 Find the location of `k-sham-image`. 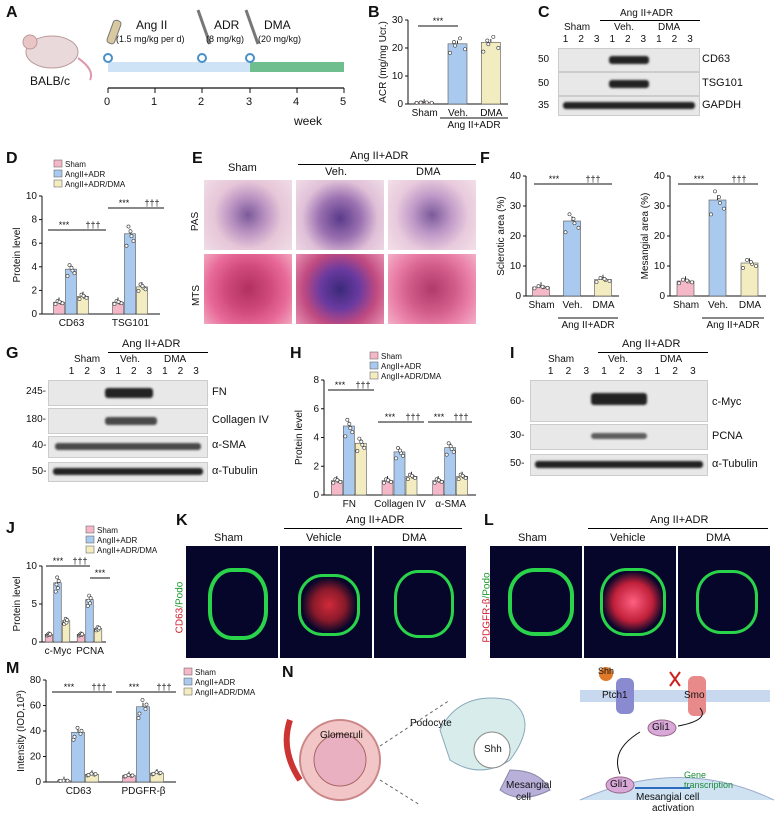

k-sham-image is located at coordinates (232, 602).